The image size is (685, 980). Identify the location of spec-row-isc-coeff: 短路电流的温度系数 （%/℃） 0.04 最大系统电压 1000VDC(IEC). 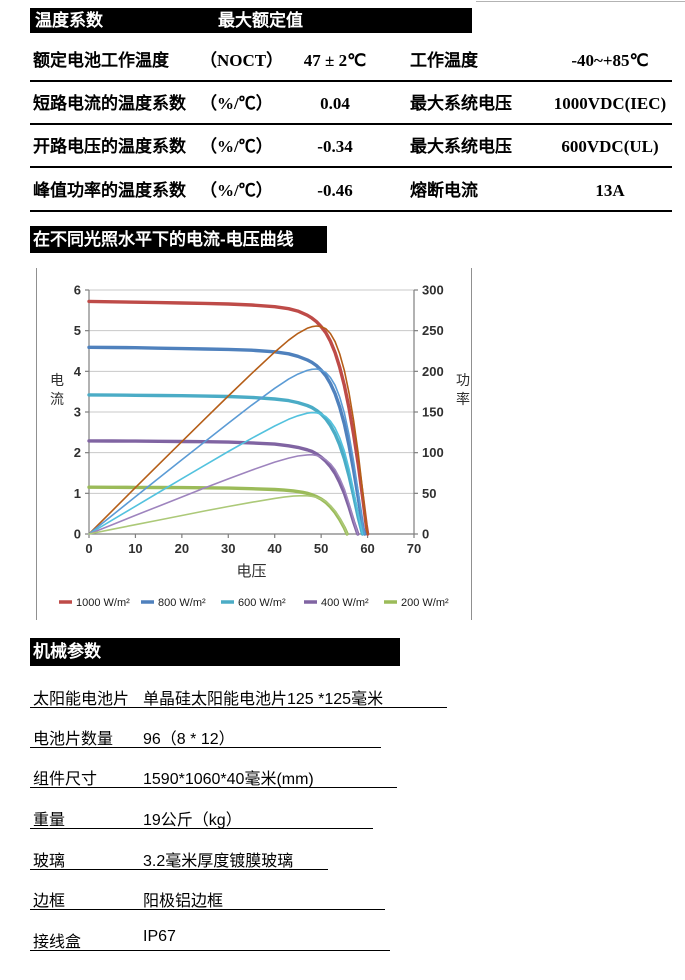
(351, 103).